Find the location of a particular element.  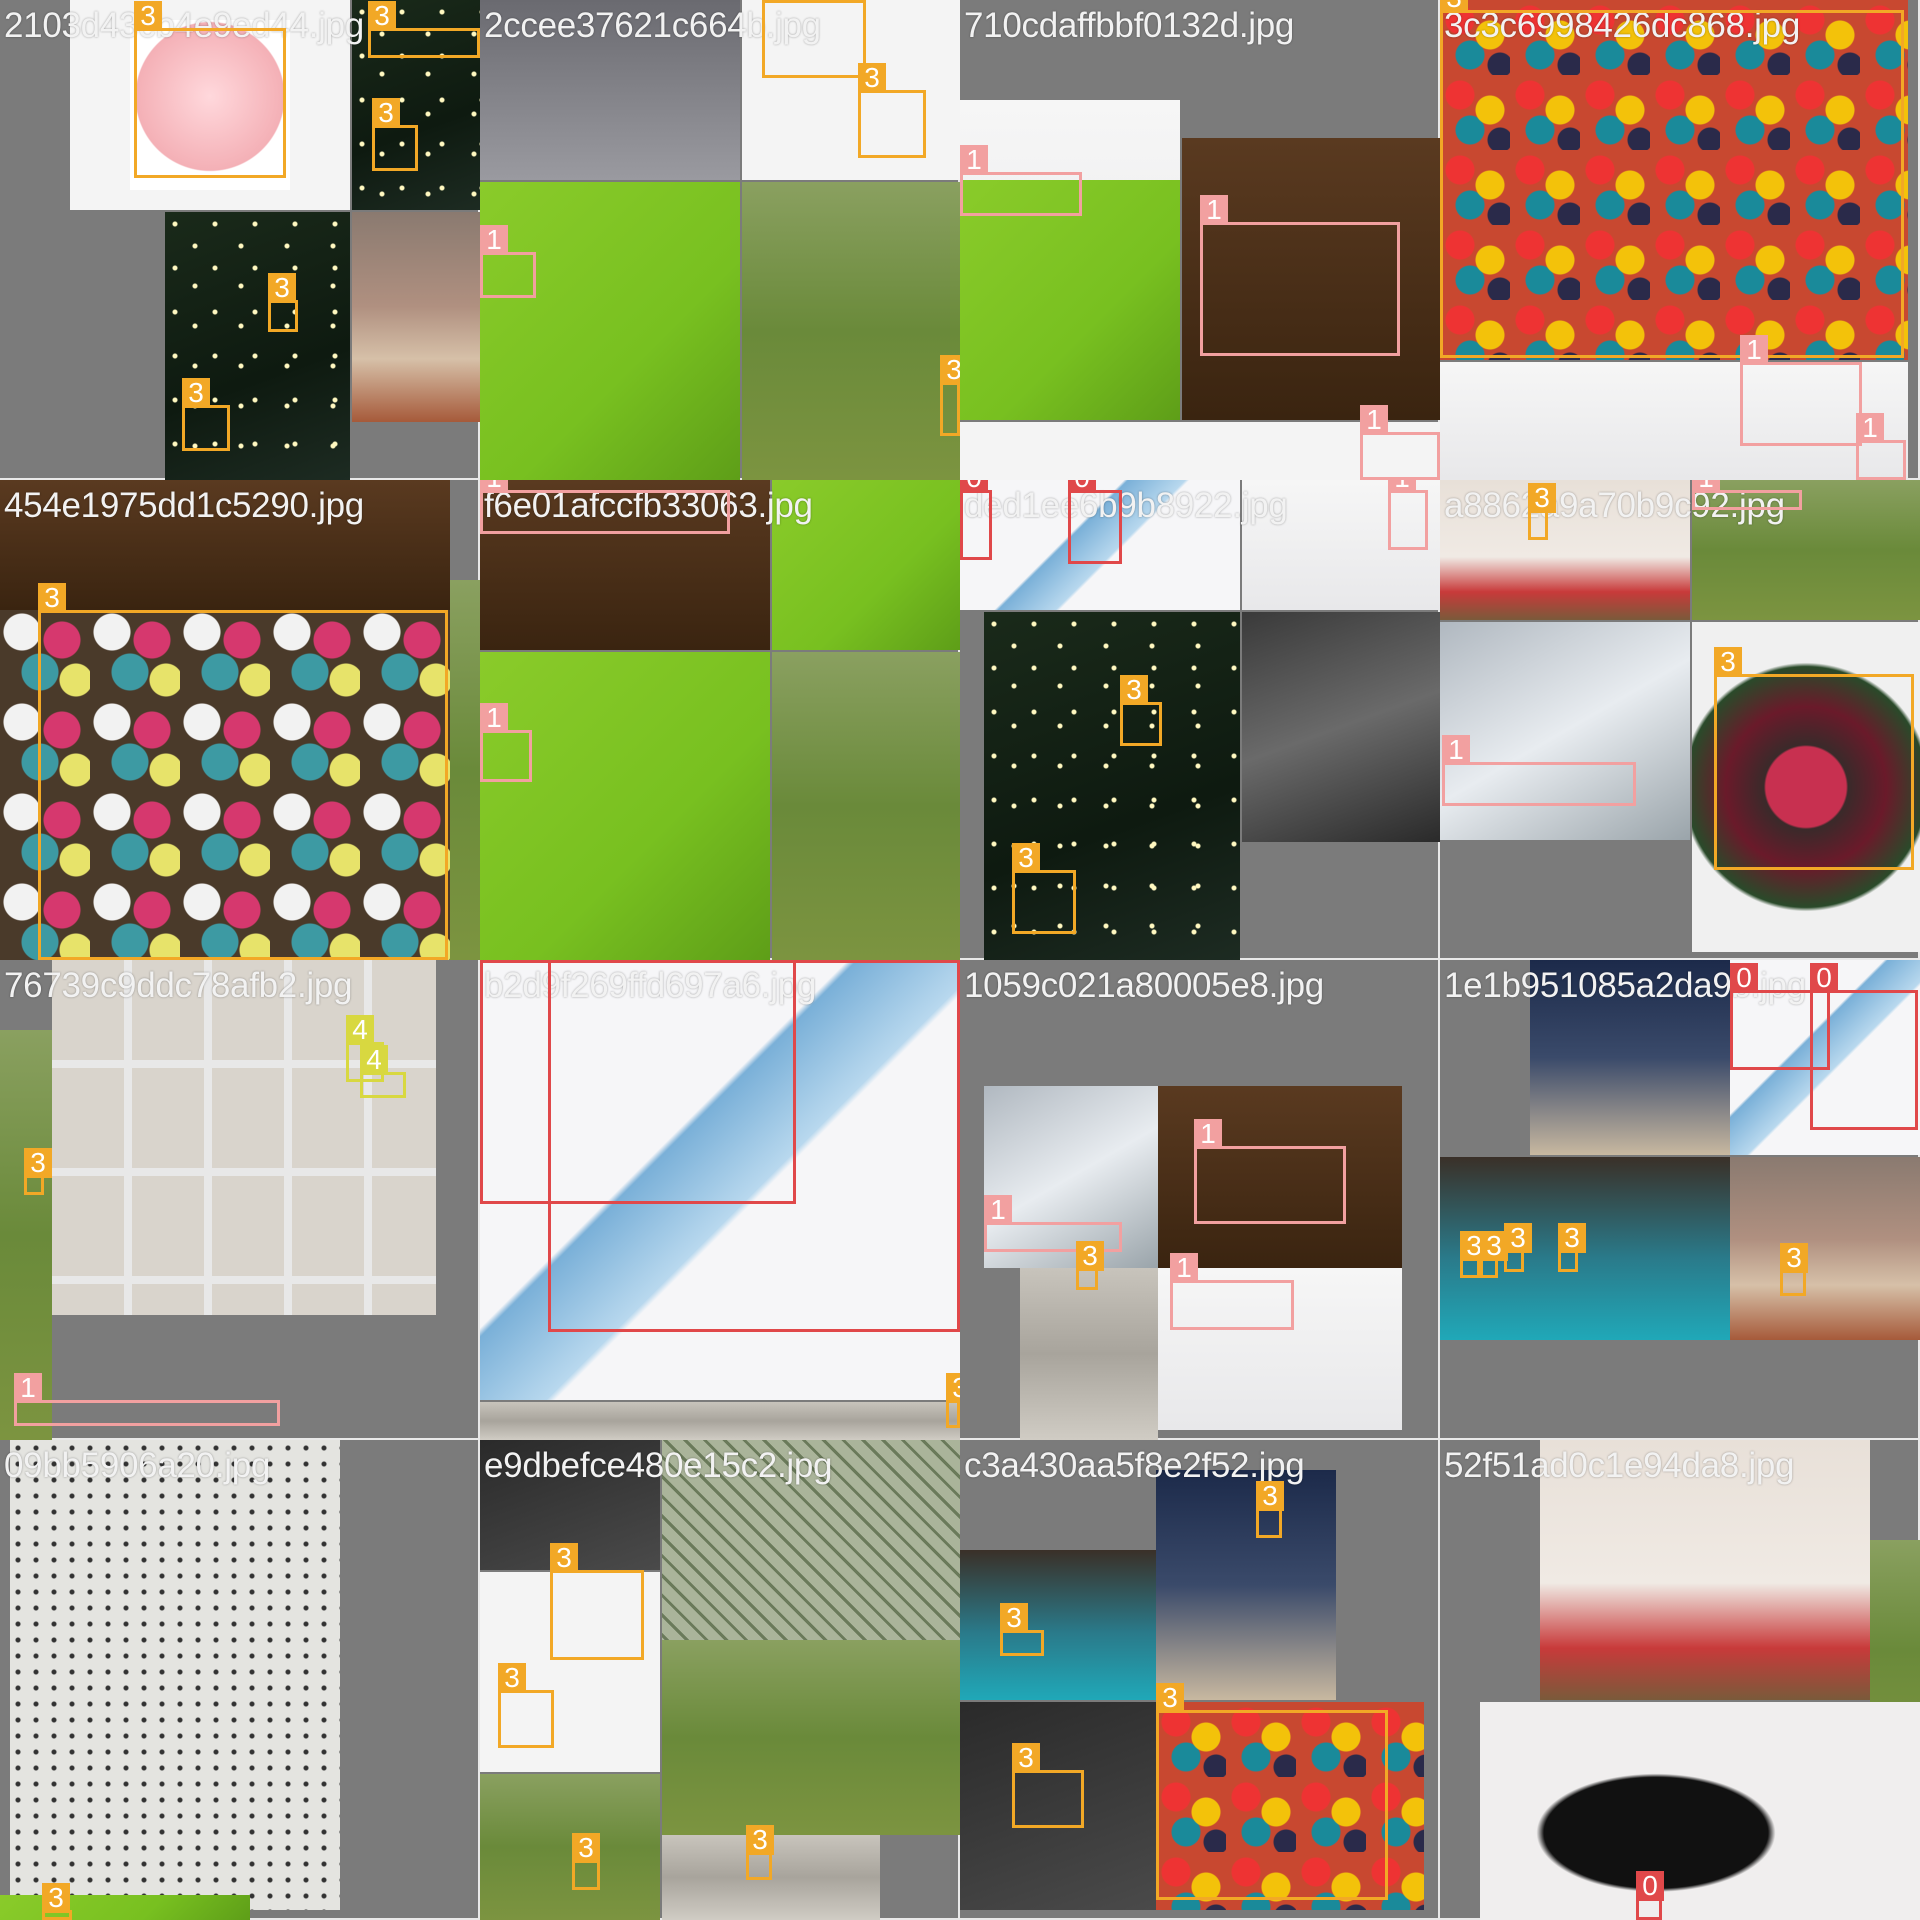

mosaic-cell: 710cdaffbbf0132d.jpg 1 1 1 is located at coordinates (1200, 240).